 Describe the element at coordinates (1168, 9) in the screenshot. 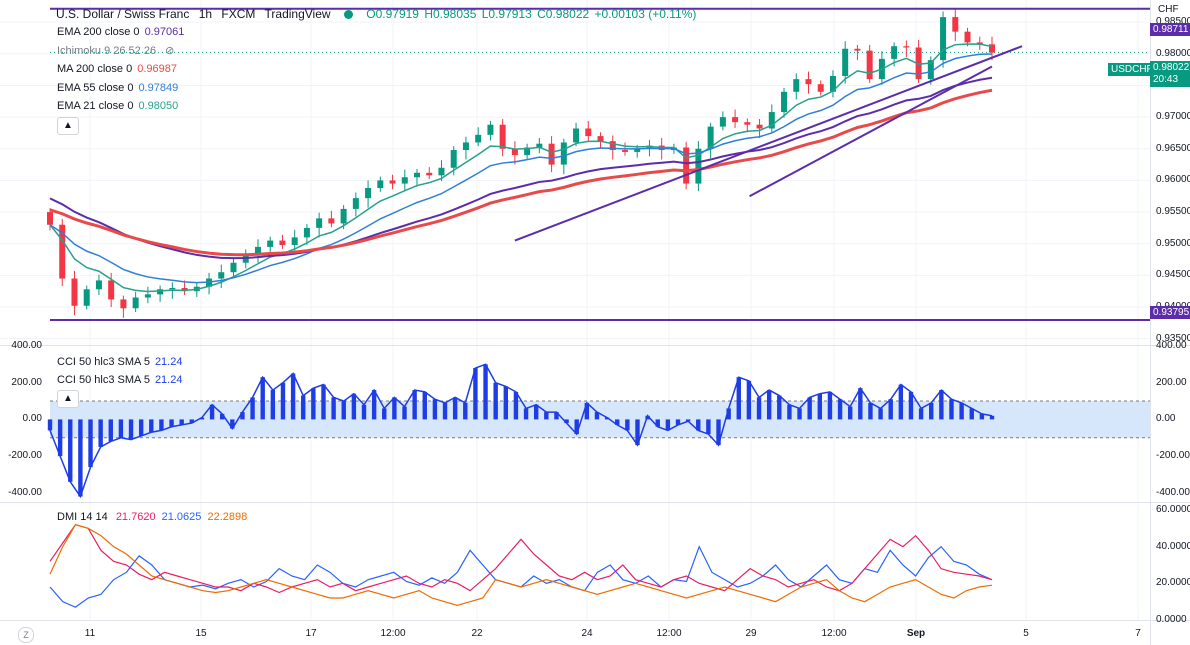

I see `currency-label: CHF` at that location.